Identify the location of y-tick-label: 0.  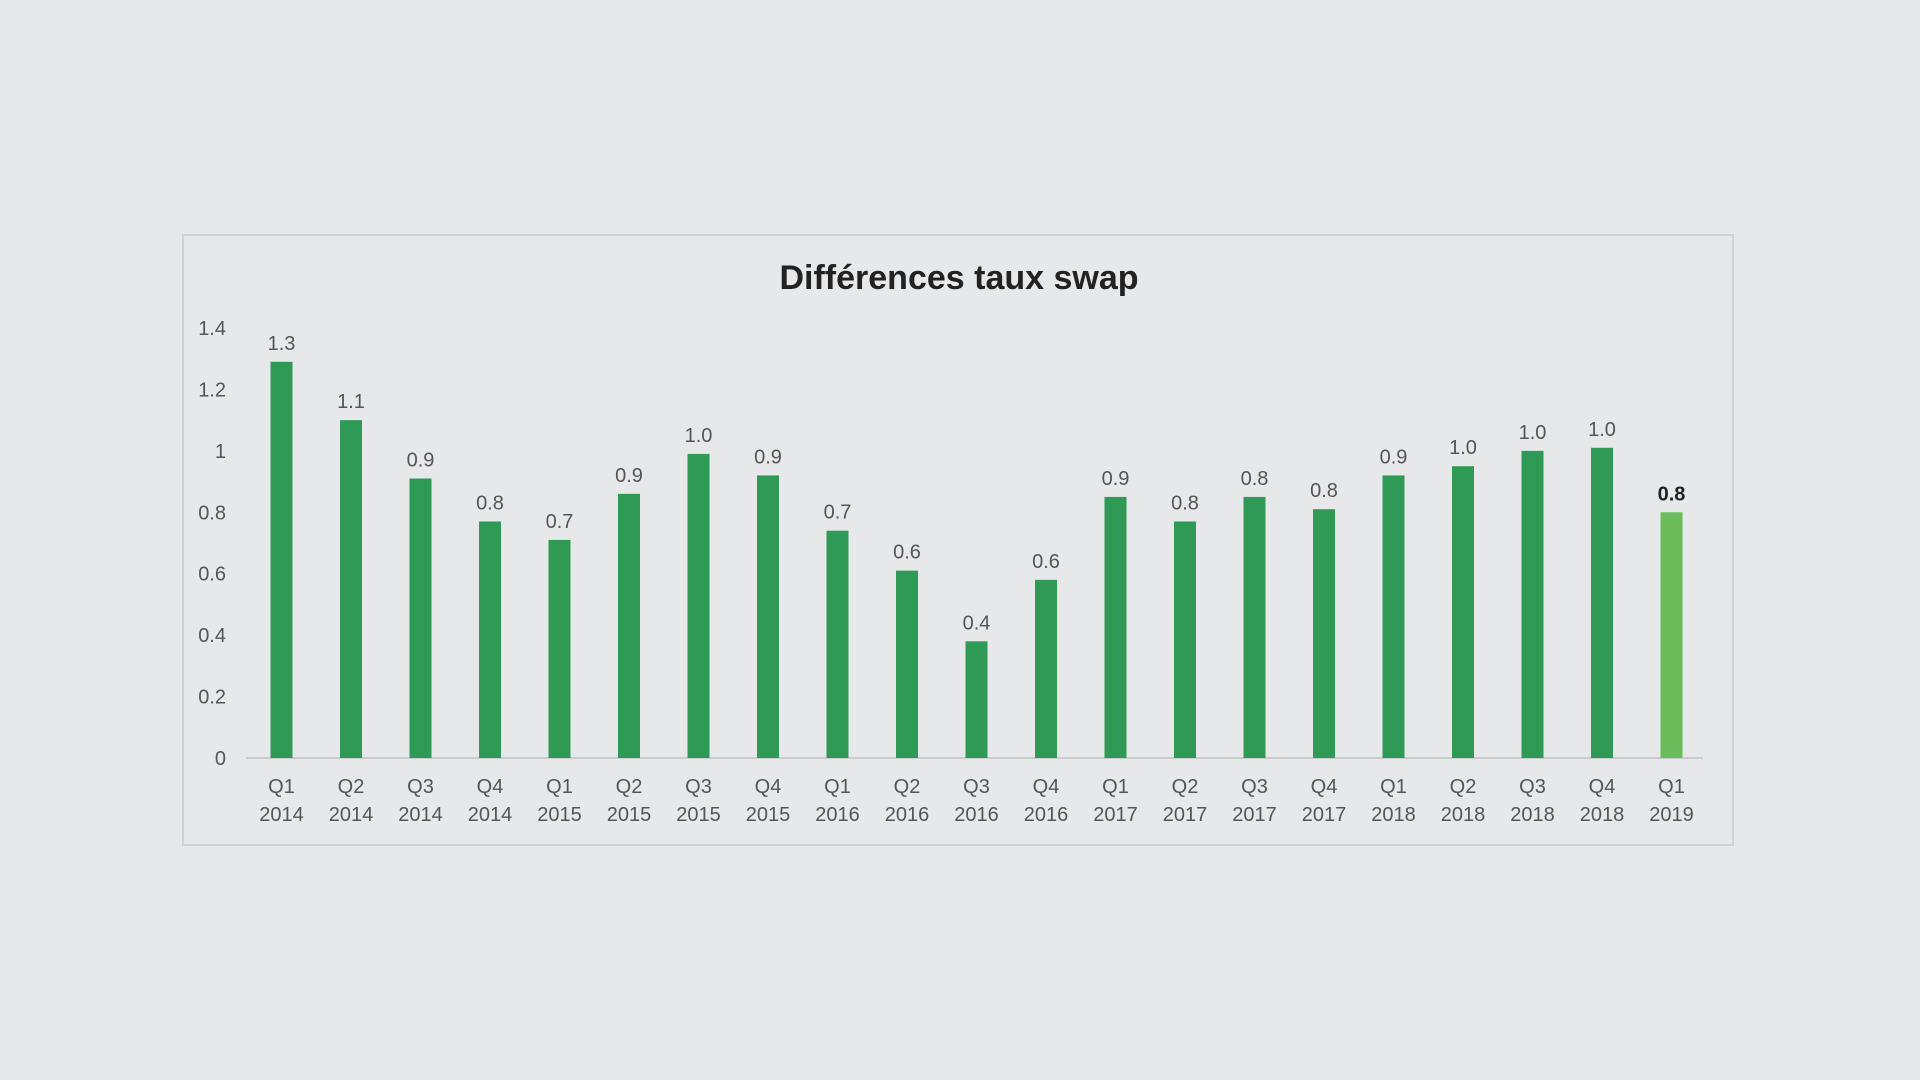
(220, 759).